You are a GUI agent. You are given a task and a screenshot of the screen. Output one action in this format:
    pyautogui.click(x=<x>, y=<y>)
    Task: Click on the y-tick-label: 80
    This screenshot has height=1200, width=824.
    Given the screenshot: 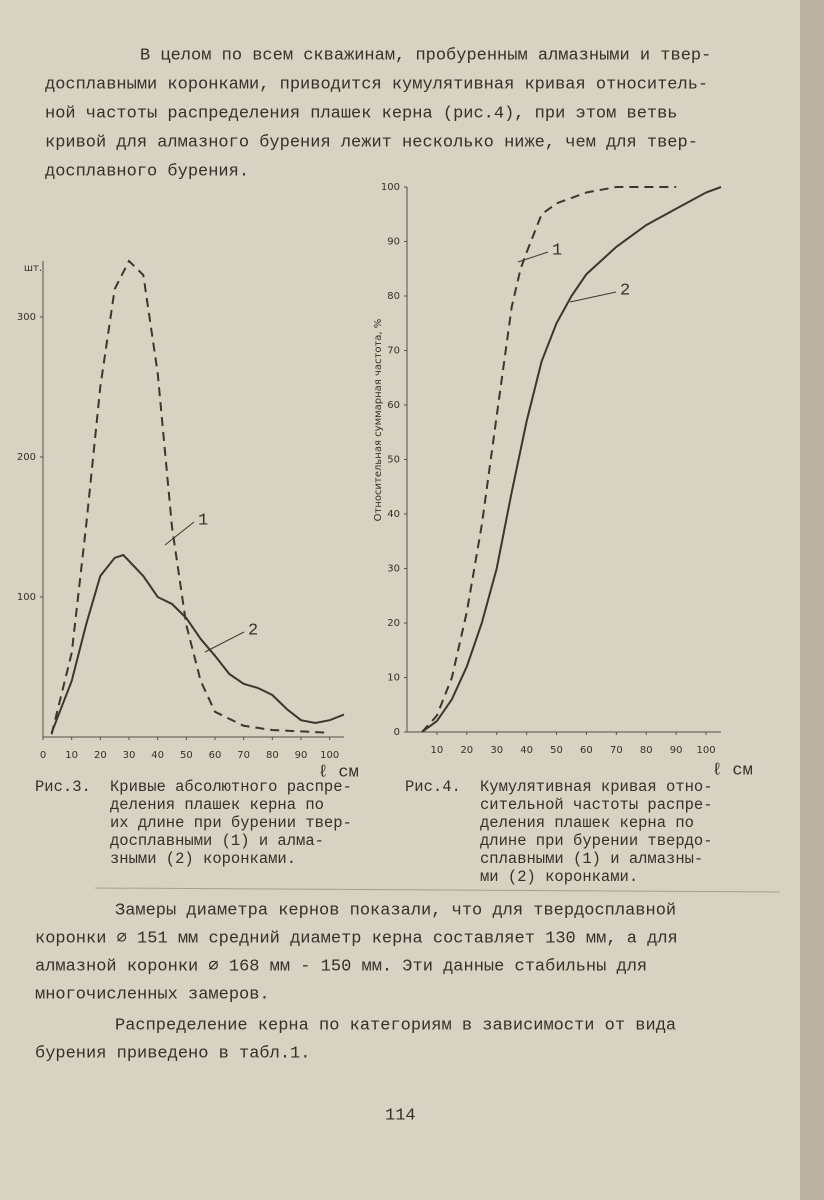 What is the action you would take?
    pyautogui.click(x=393, y=296)
    